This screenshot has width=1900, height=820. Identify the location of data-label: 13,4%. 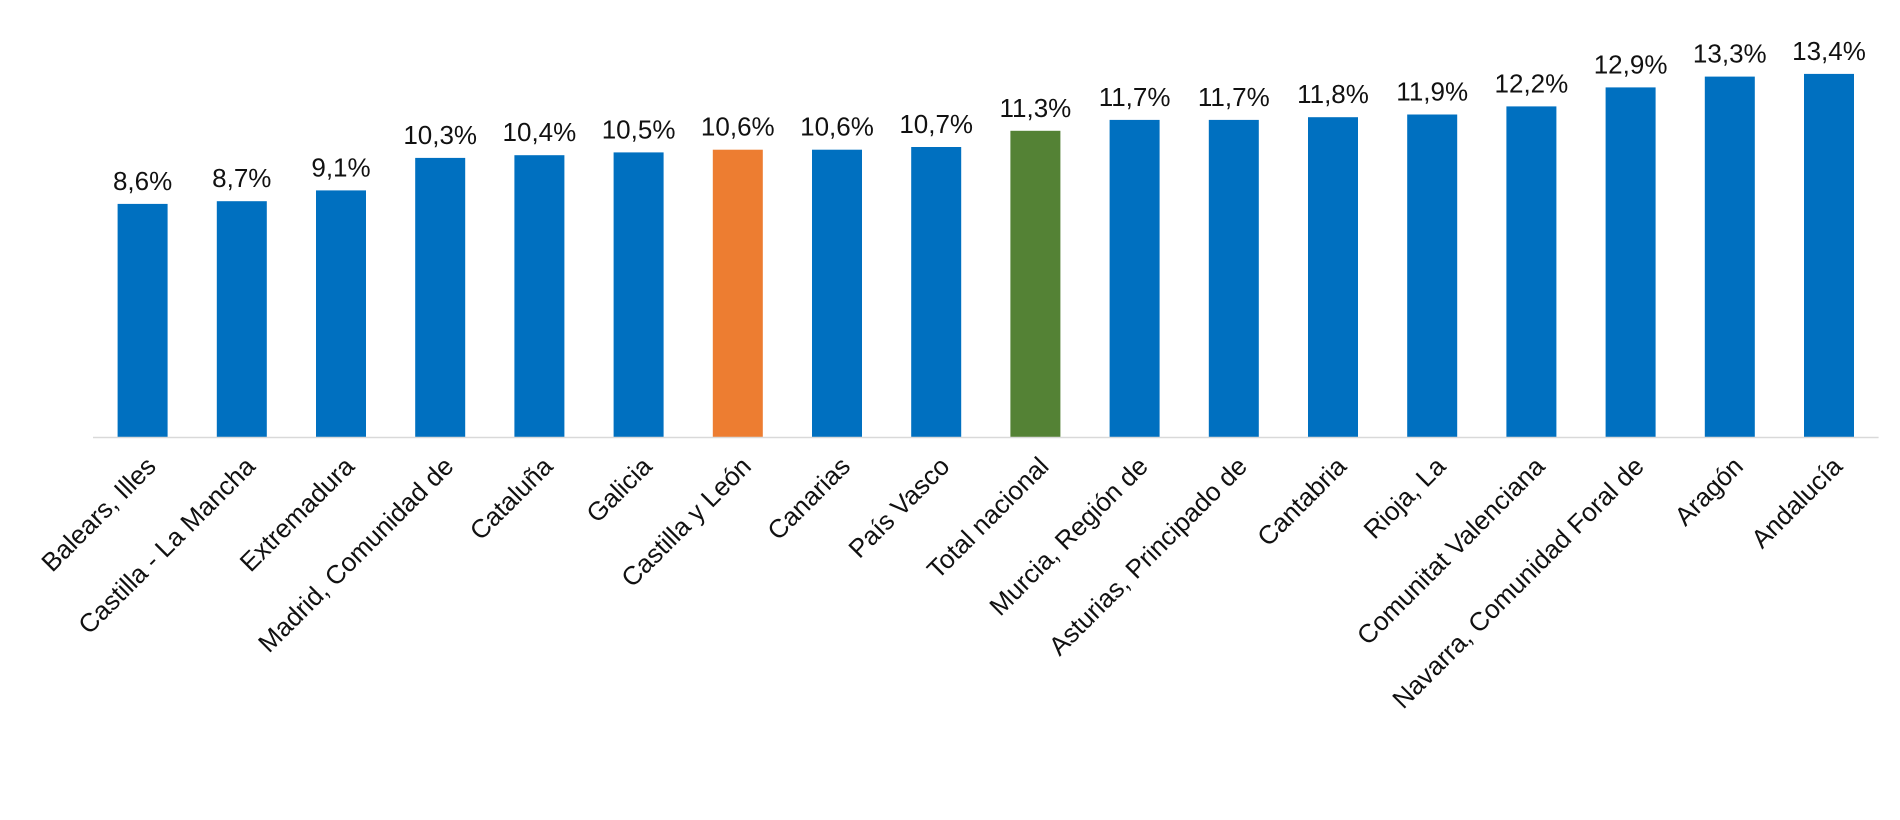
(1829, 51).